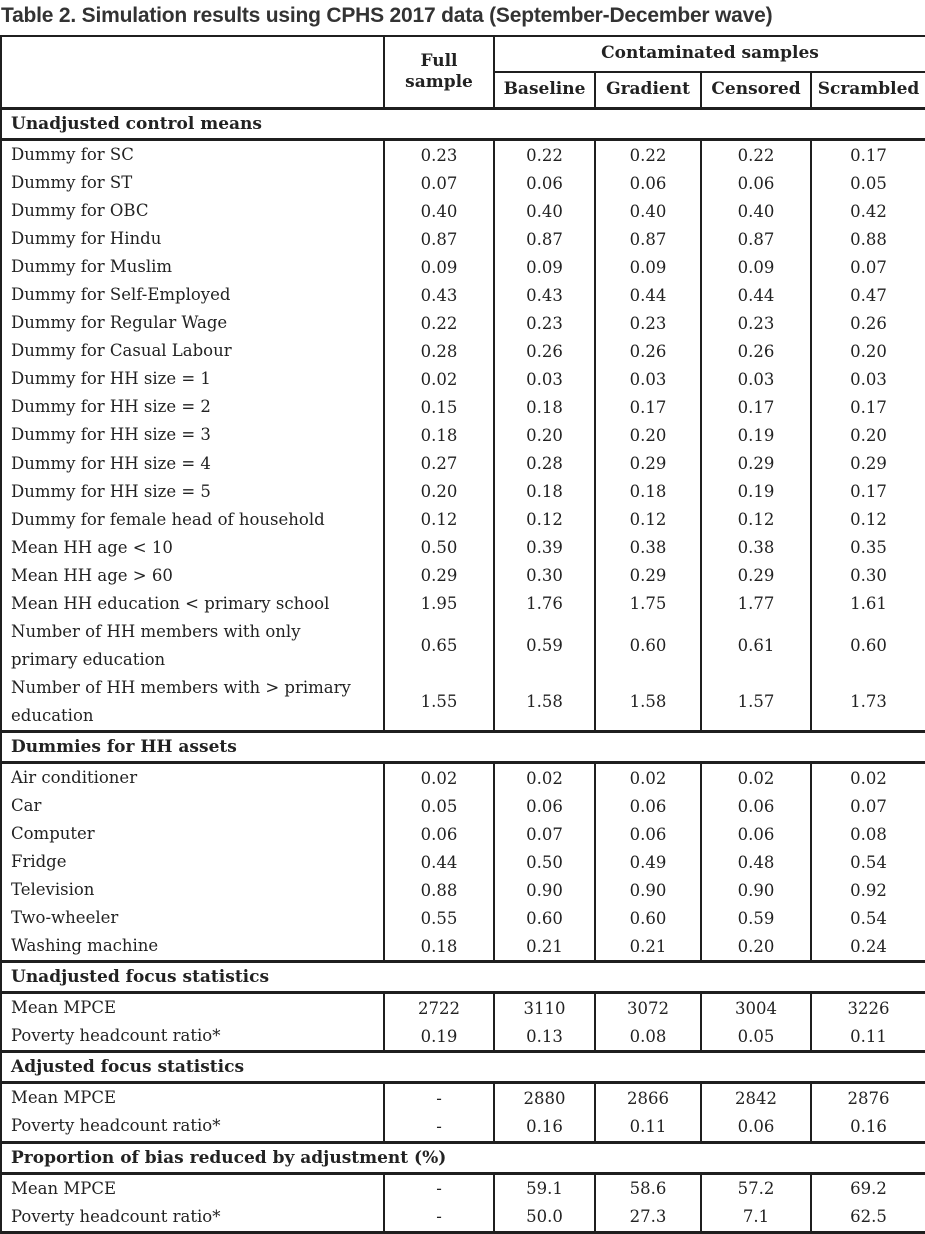 This screenshot has height=1234, width=925. I want to click on value-cell: 7.1, so click(756, 1217).